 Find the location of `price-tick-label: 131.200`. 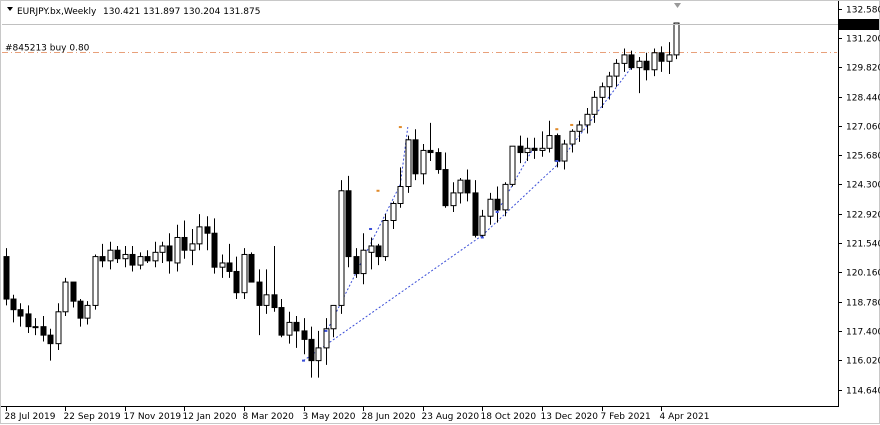

price-tick-label: 131.200 is located at coordinates (863, 40).